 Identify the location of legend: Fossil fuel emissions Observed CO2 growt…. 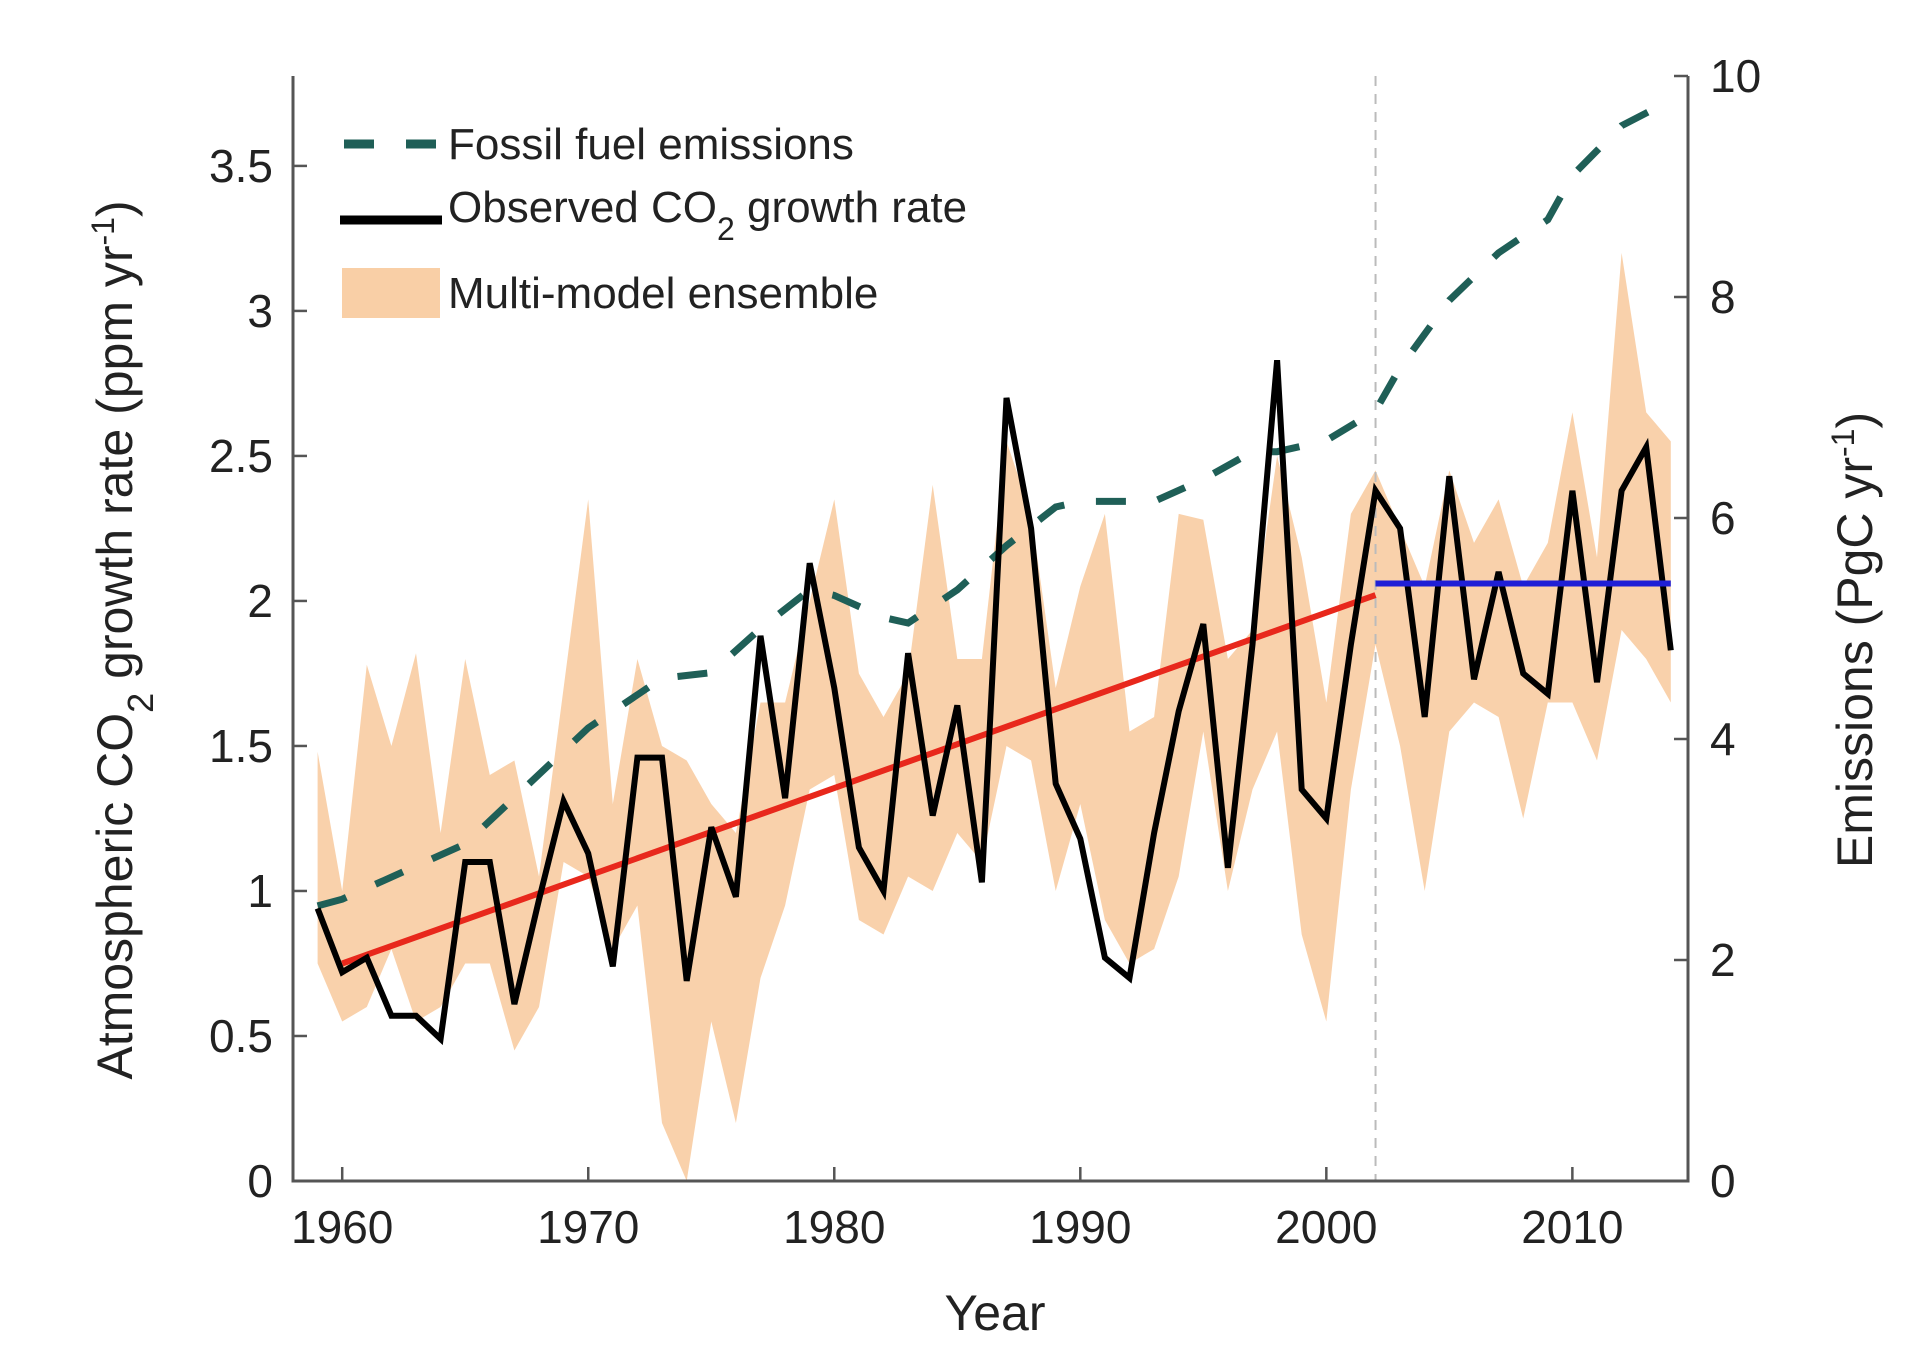
(653, 219).